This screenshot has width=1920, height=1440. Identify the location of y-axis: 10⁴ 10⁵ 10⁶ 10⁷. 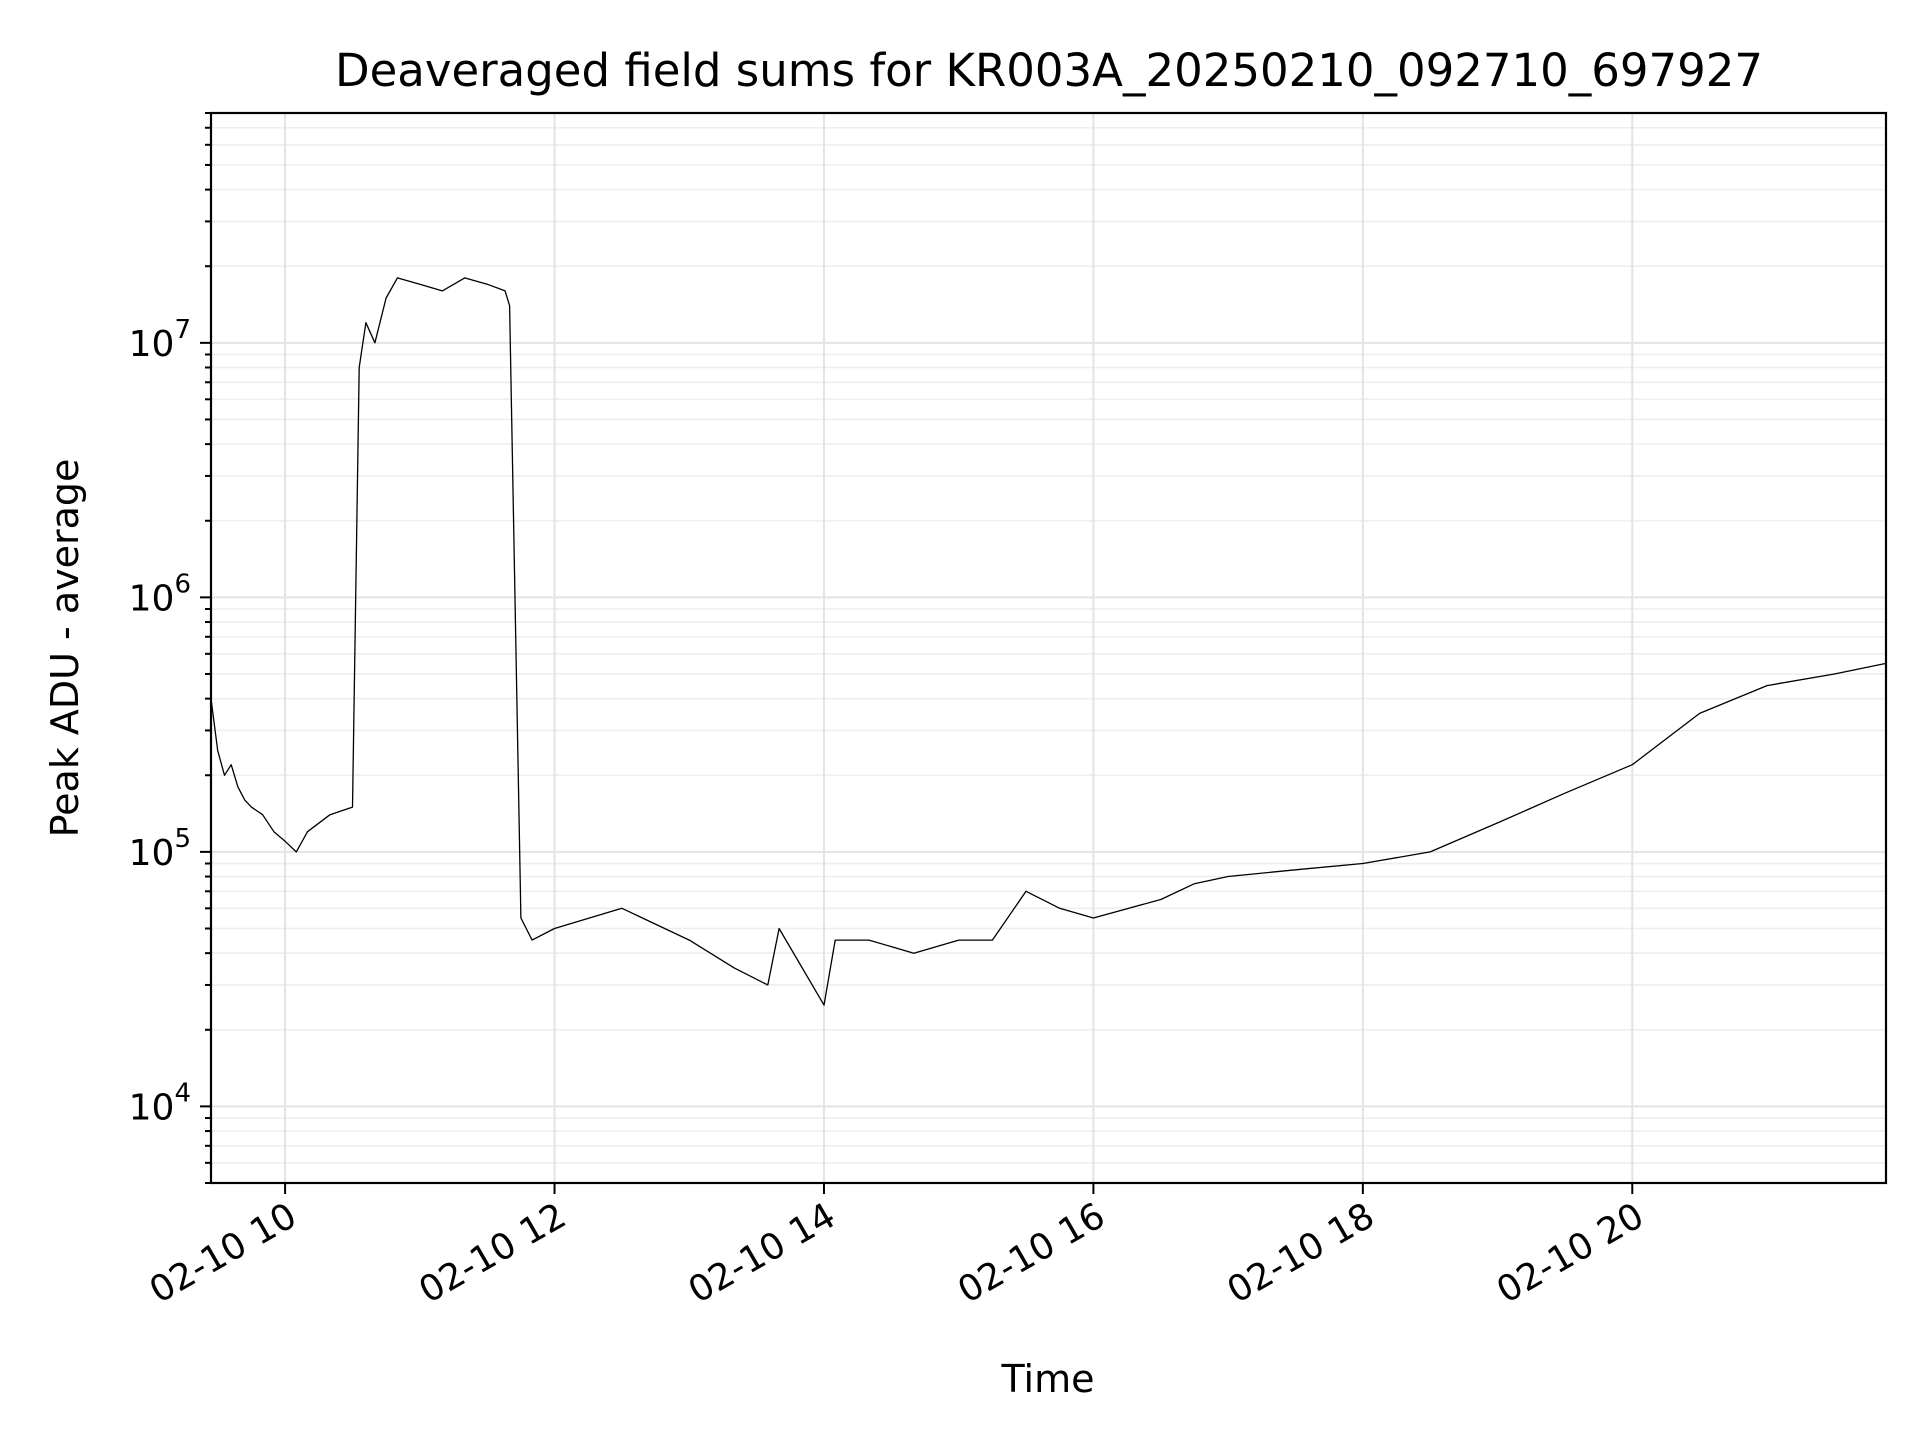
(170, 648).